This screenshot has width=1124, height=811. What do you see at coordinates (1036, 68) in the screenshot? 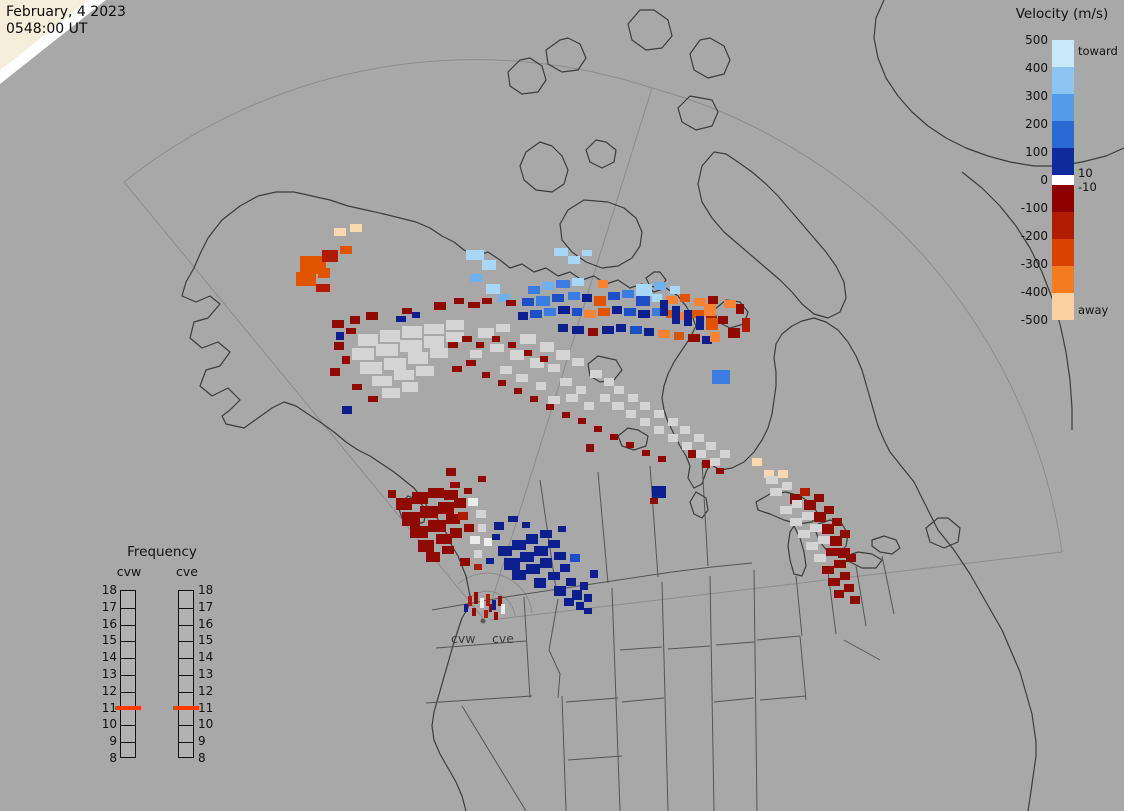
I see `velocity-tick-label: 400` at bounding box center [1036, 68].